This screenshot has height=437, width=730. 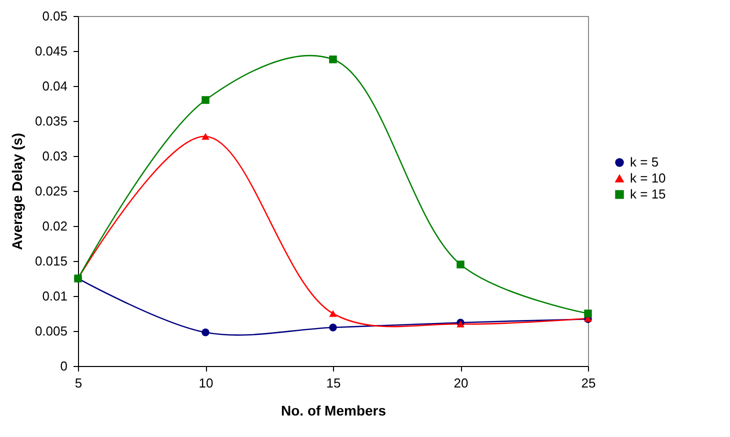 I want to click on x-tick-label: 10, so click(x=206, y=383).